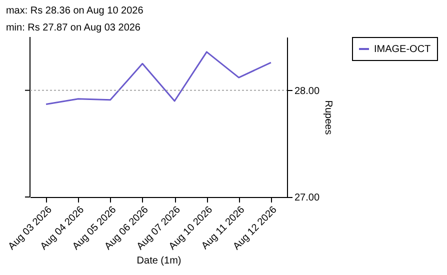 This screenshot has width=447, height=275. Describe the element at coordinates (159, 261) in the screenshot. I see `x-axis-title: Date (1m)` at that location.